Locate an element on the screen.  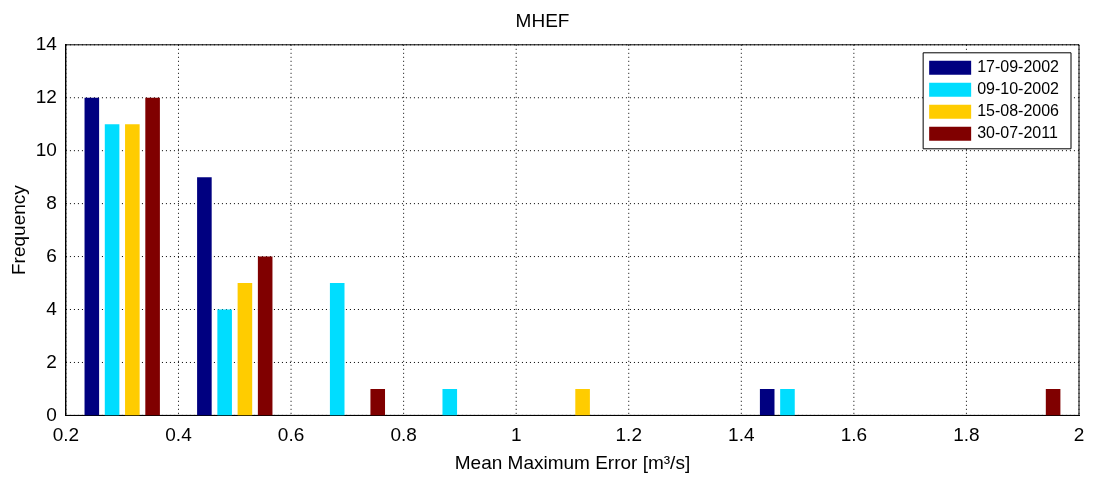
y-tick-label: 8 is located at coordinates (51, 202).